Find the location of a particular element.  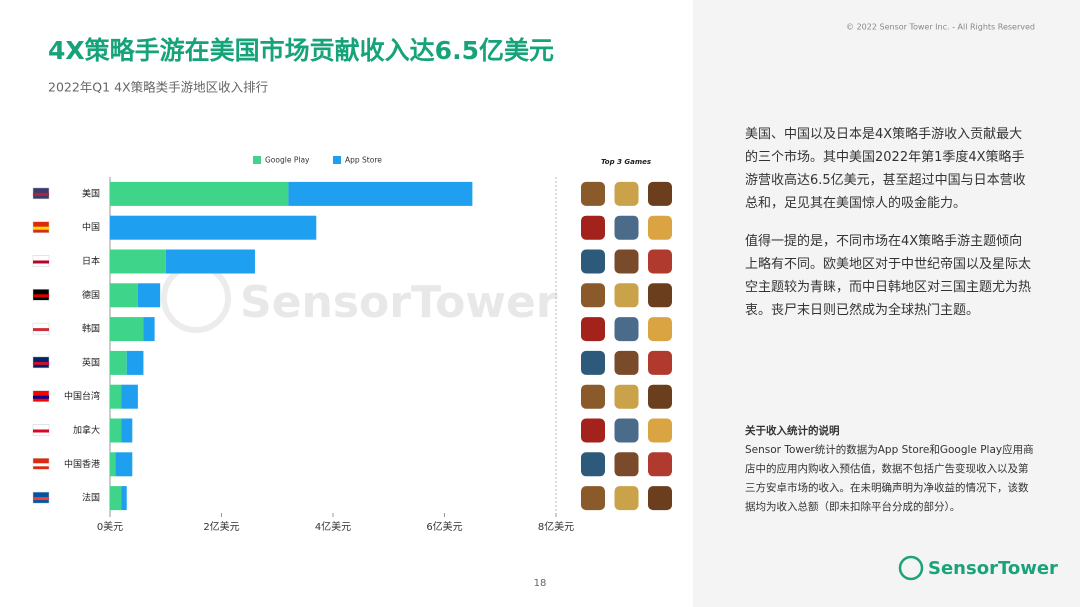

chart-subtitle: 2022年Q1 4X策略类手游地区收入排行 is located at coordinates (158, 87).